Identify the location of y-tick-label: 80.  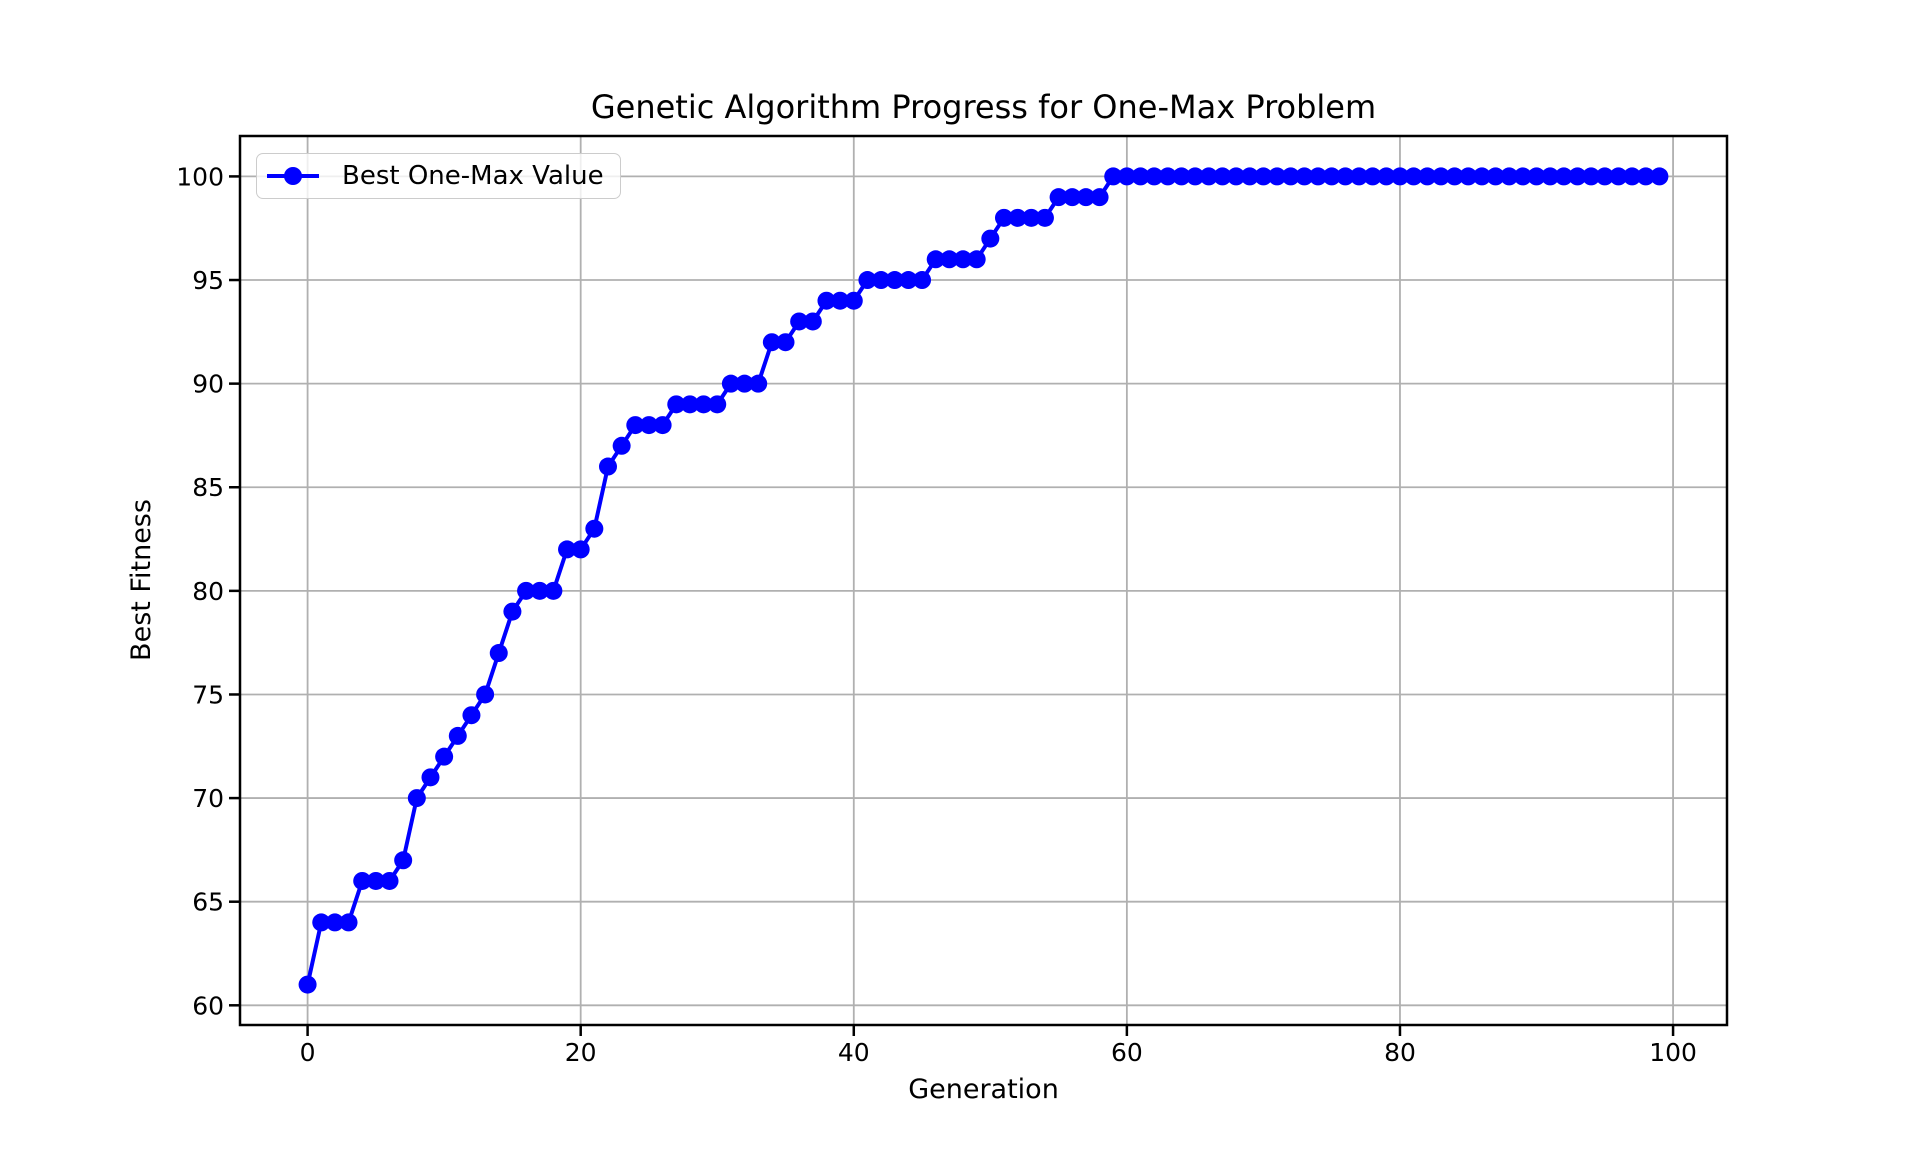
(208, 591).